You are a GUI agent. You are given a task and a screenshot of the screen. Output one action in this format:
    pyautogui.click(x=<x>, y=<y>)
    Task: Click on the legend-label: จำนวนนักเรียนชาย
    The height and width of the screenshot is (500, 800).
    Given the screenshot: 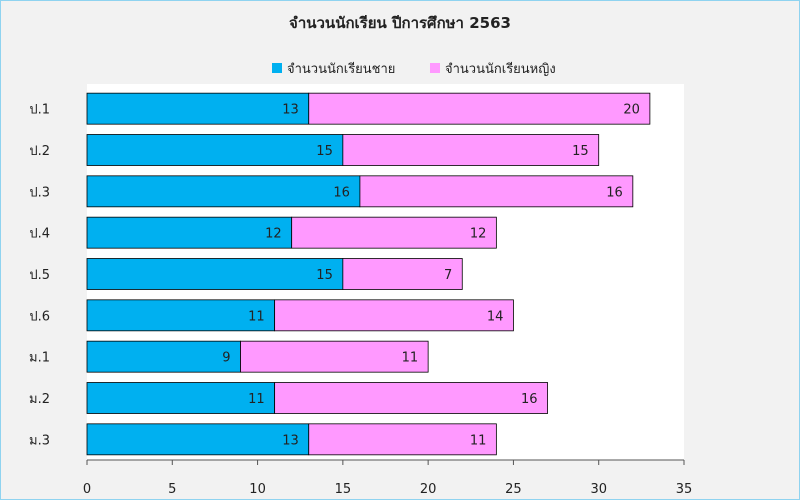 What is the action you would take?
    pyautogui.click(x=341, y=69)
    